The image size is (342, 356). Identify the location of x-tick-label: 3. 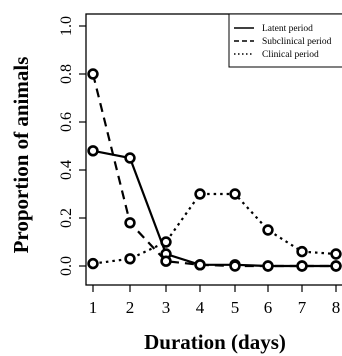
(166, 307).